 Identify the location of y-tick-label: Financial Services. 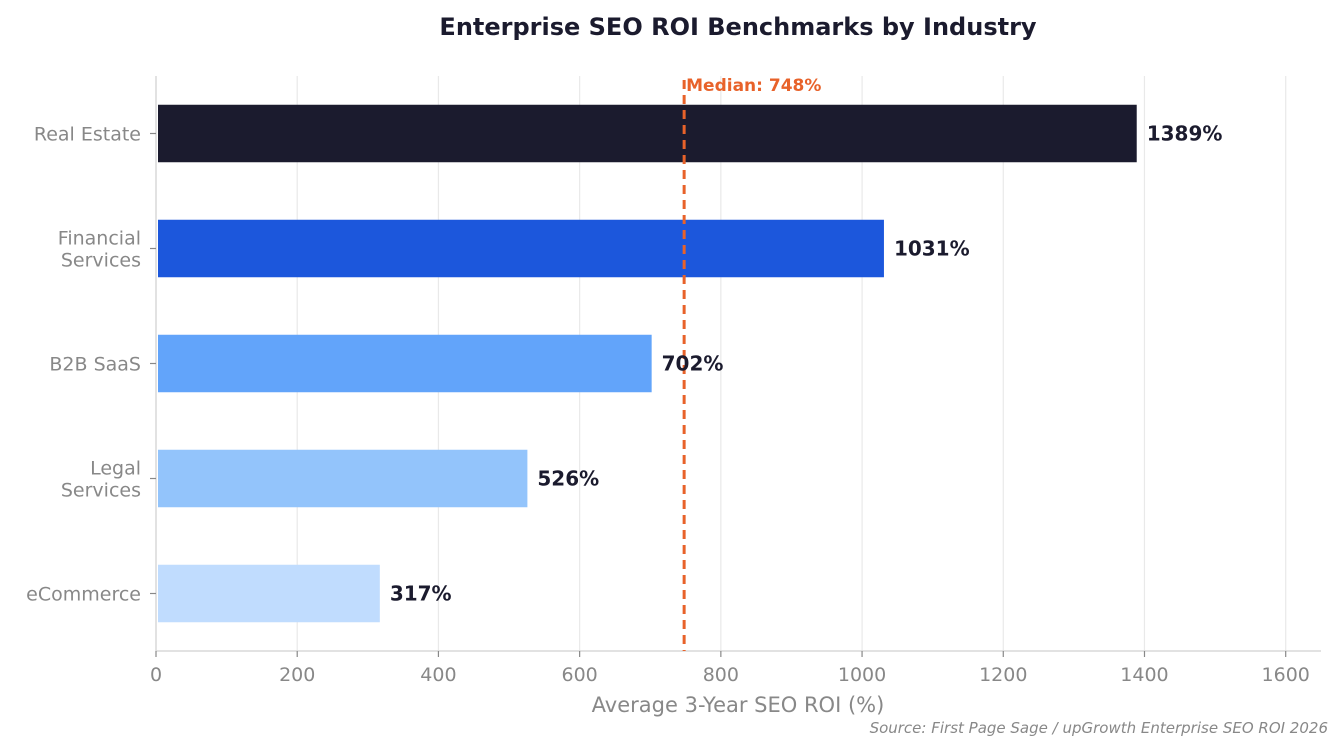
(99, 250).